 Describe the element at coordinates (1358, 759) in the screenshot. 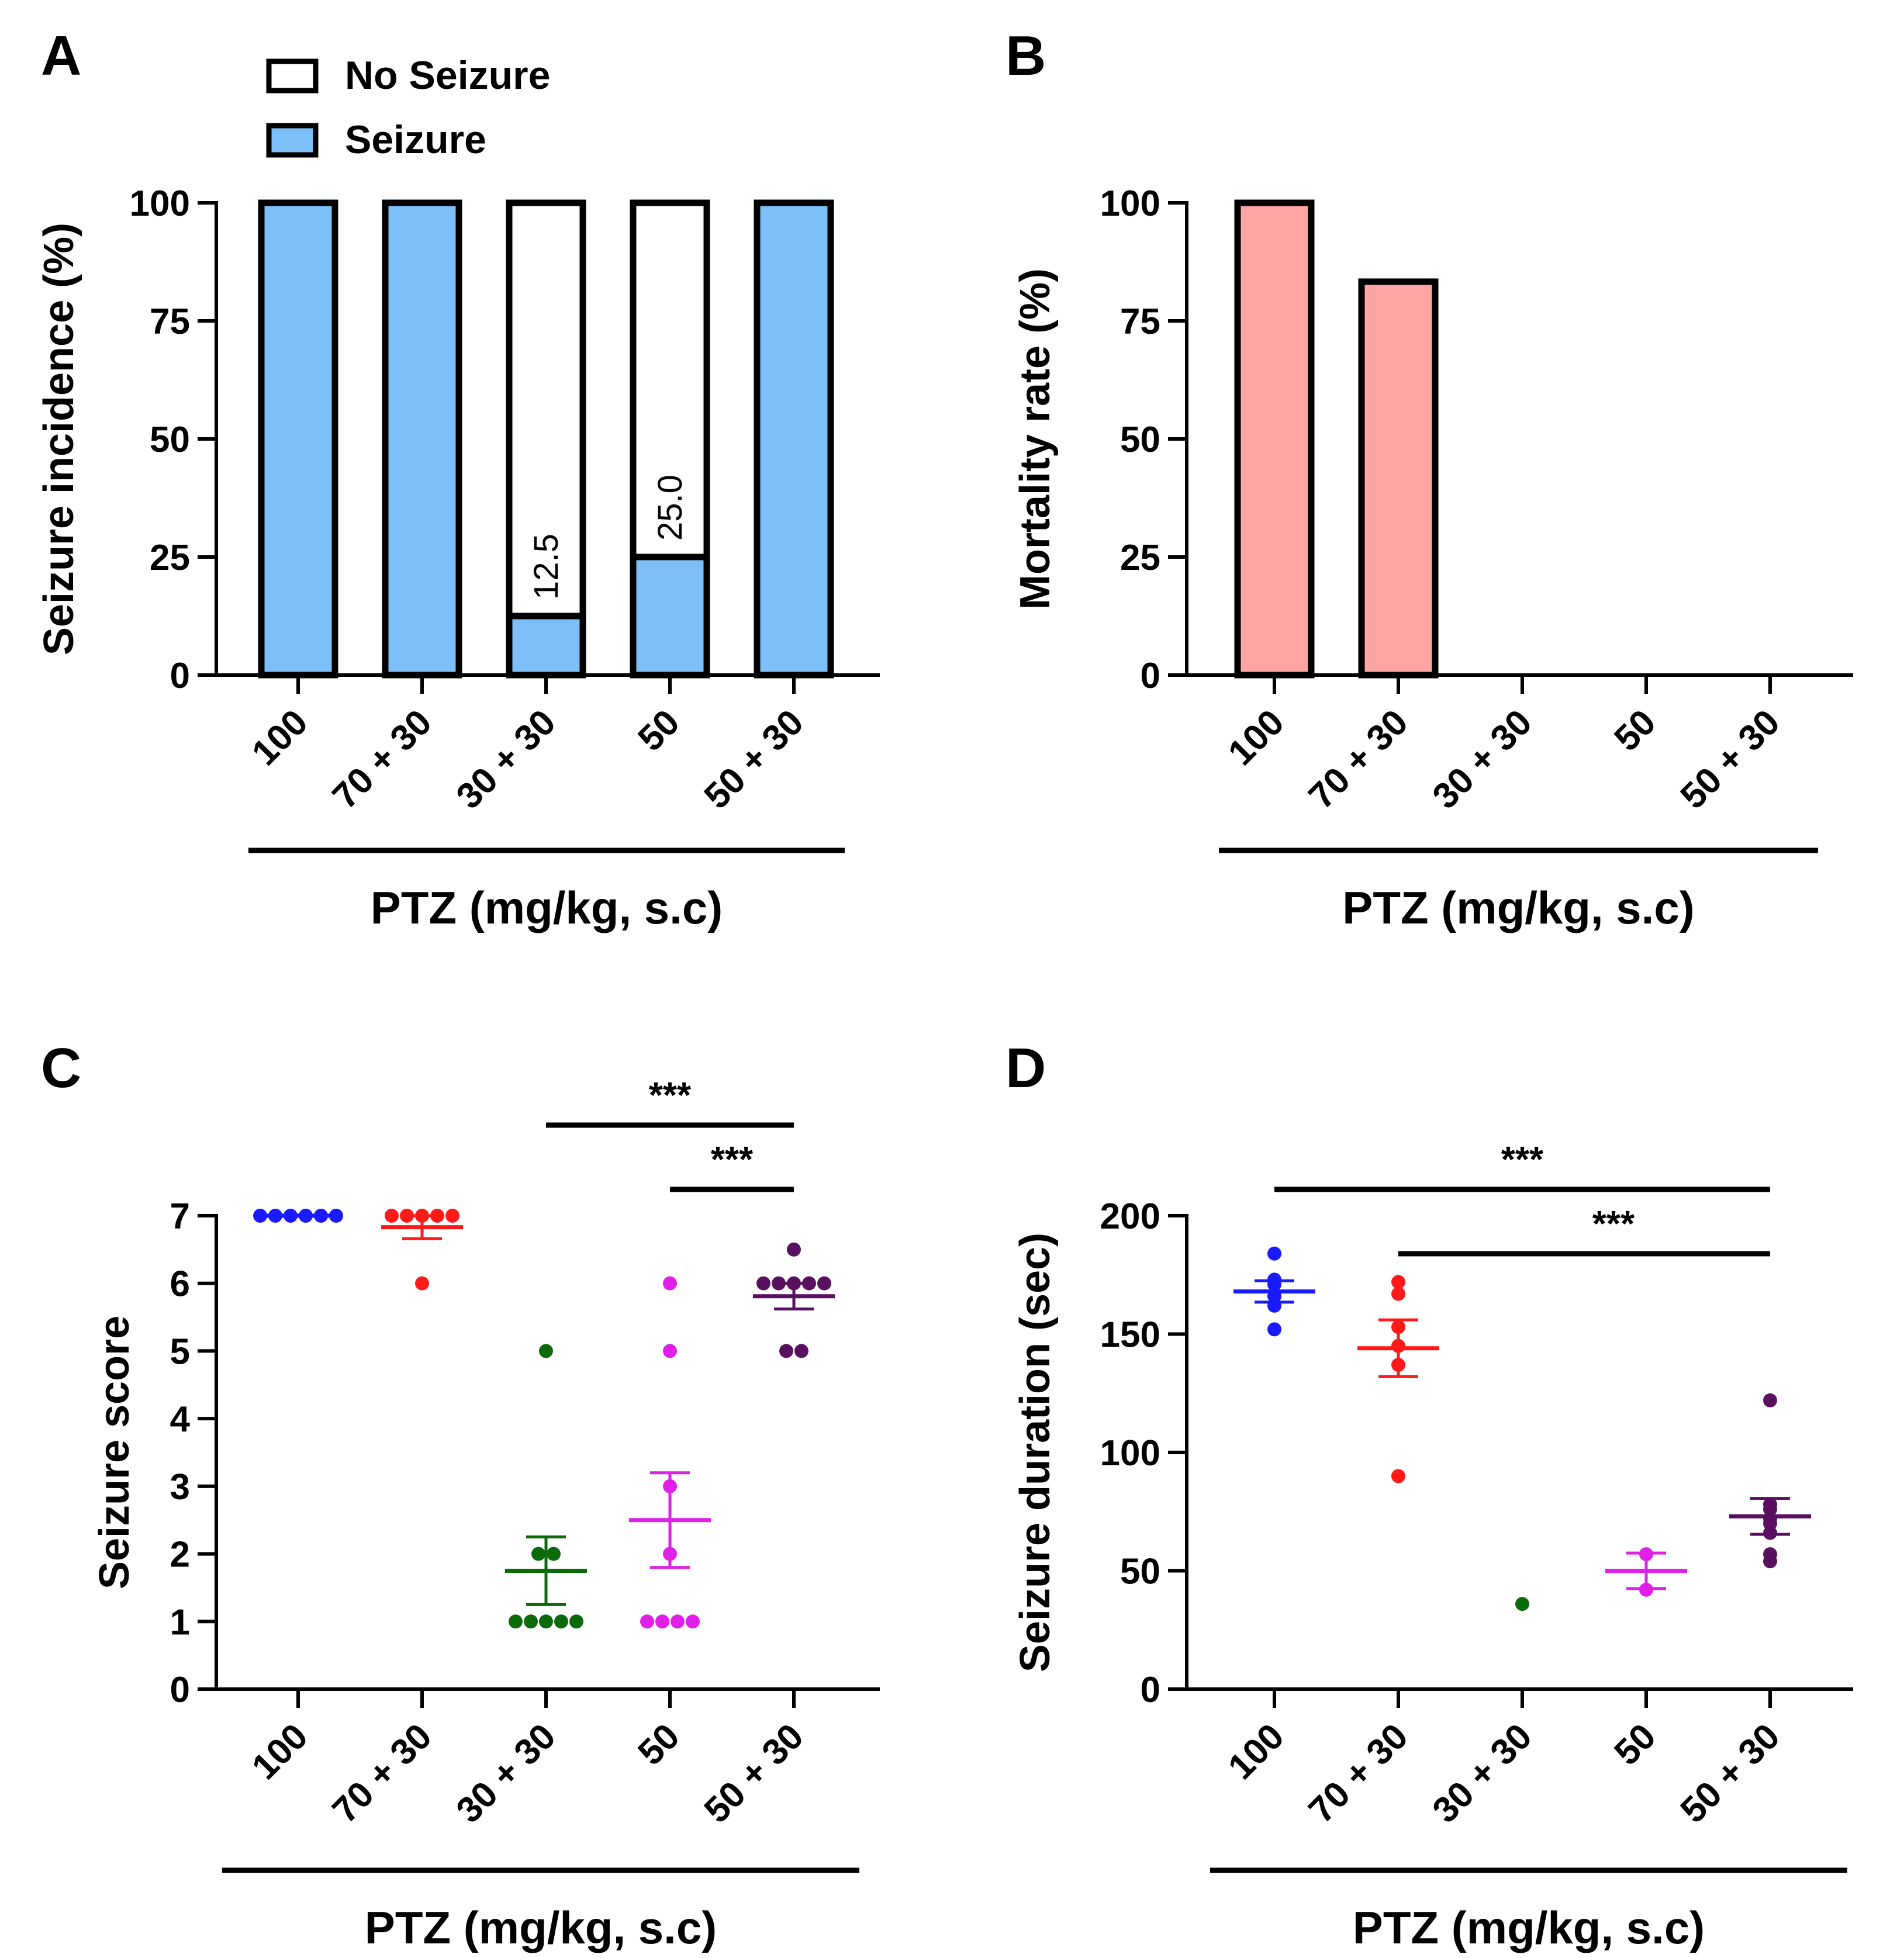

I see `chart-b-x-tick-label: 70 + 30` at that location.